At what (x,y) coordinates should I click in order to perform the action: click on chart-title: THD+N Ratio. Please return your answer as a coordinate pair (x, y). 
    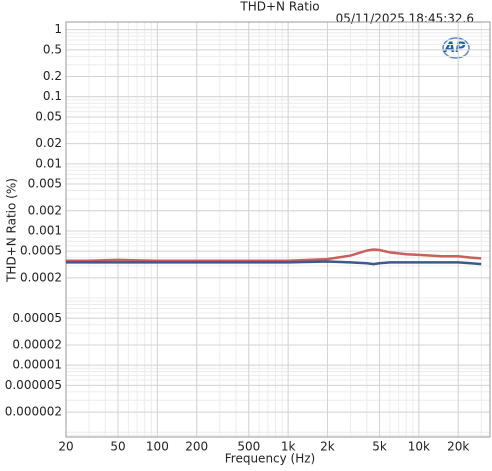
    Looking at the image, I should click on (279, 7).